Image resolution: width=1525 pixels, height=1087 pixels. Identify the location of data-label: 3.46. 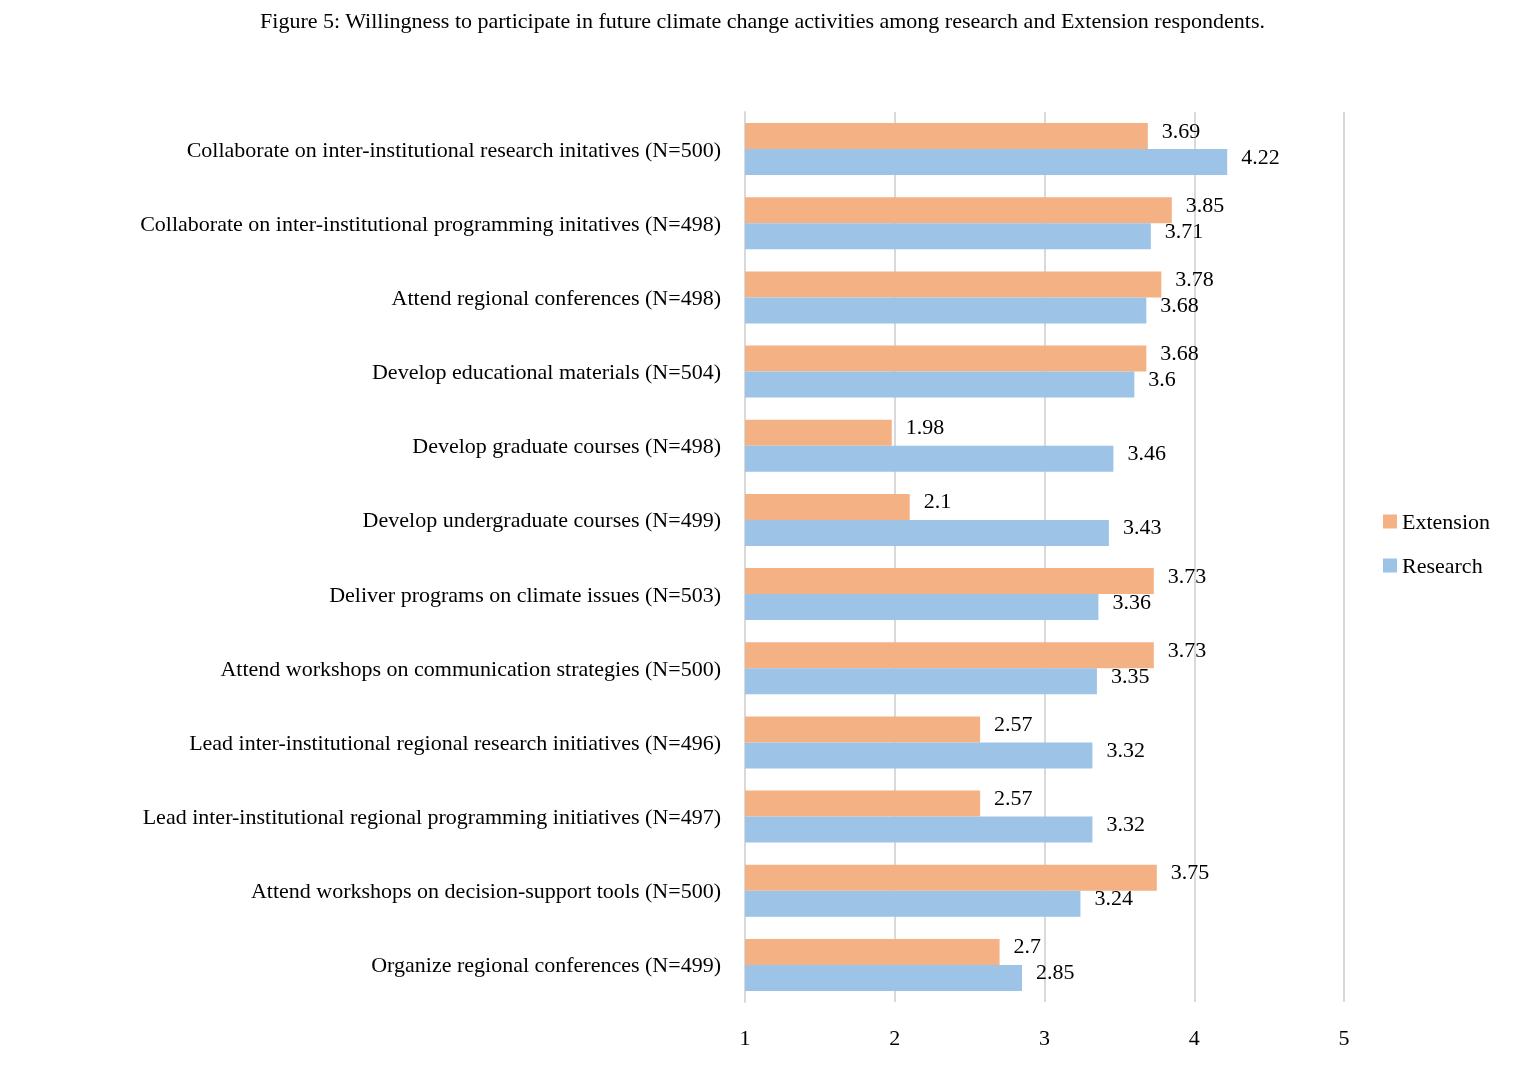
(1146, 453).